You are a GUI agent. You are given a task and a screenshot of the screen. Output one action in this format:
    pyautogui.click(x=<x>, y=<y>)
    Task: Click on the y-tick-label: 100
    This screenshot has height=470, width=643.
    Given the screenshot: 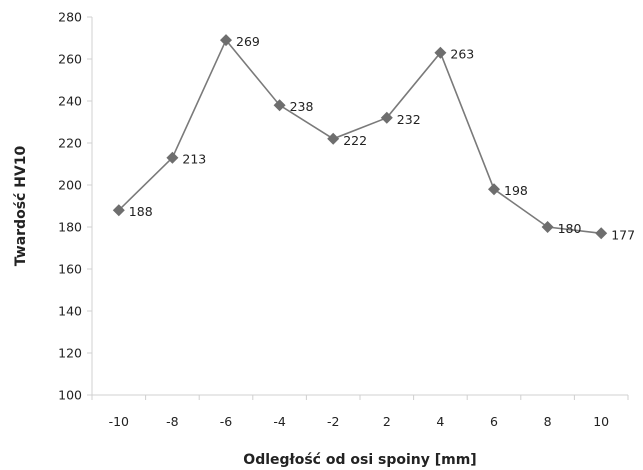 What is the action you would take?
    pyautogui.click(x=70, y=395)
    